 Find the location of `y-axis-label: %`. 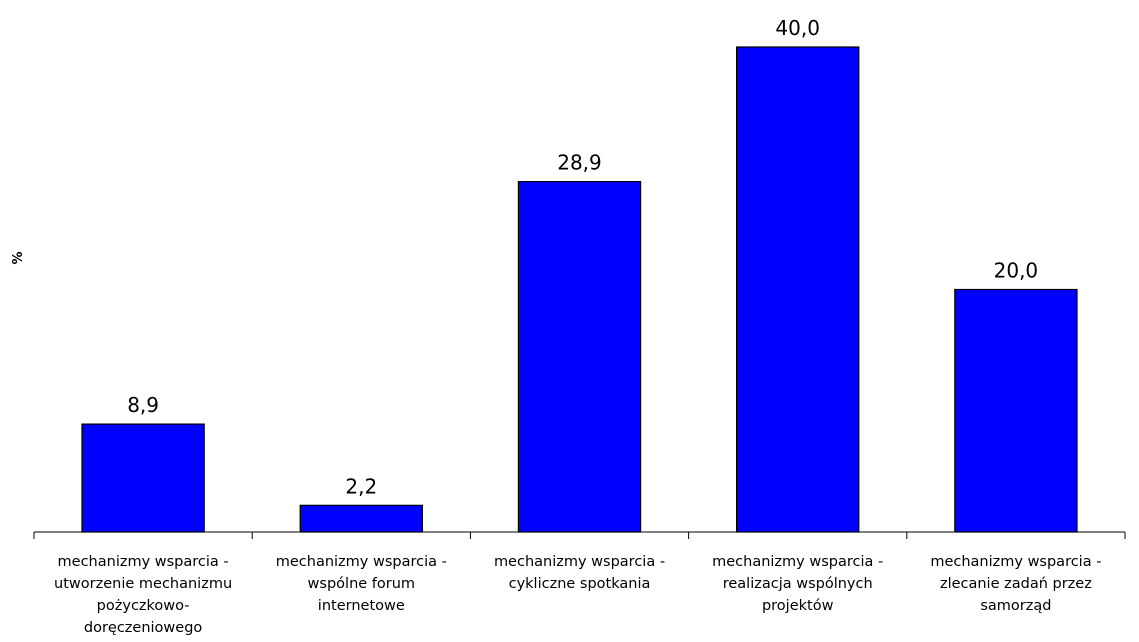

y-axis-label: % is located at coordinates (18, 257).